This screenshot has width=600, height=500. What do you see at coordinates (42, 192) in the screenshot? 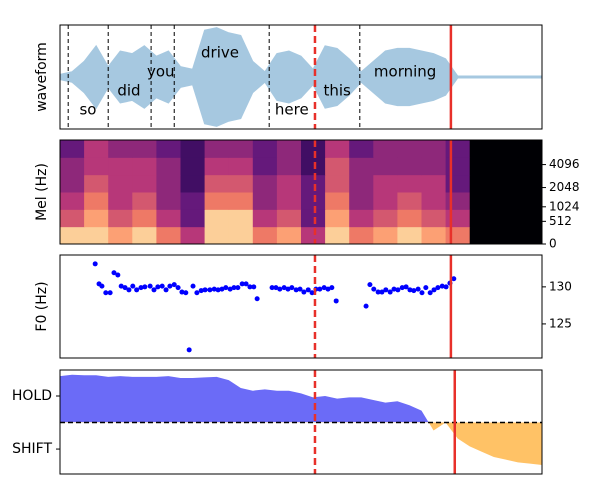
I see `y-axis-label: Mel (Hz)` at bounding box center [42, 192].